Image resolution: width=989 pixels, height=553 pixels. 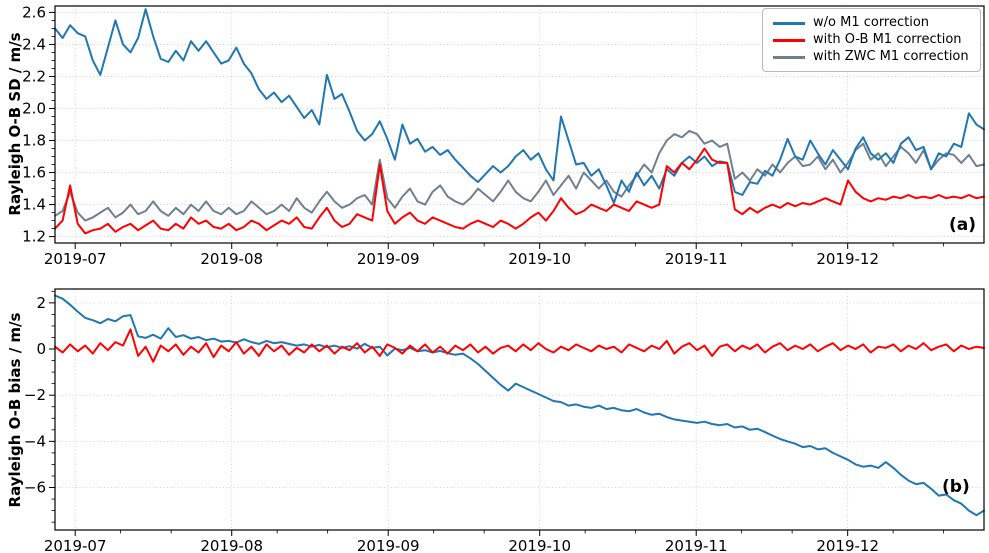 I want to click on y-tick-label: 1.6, so click(x=34, y=173).